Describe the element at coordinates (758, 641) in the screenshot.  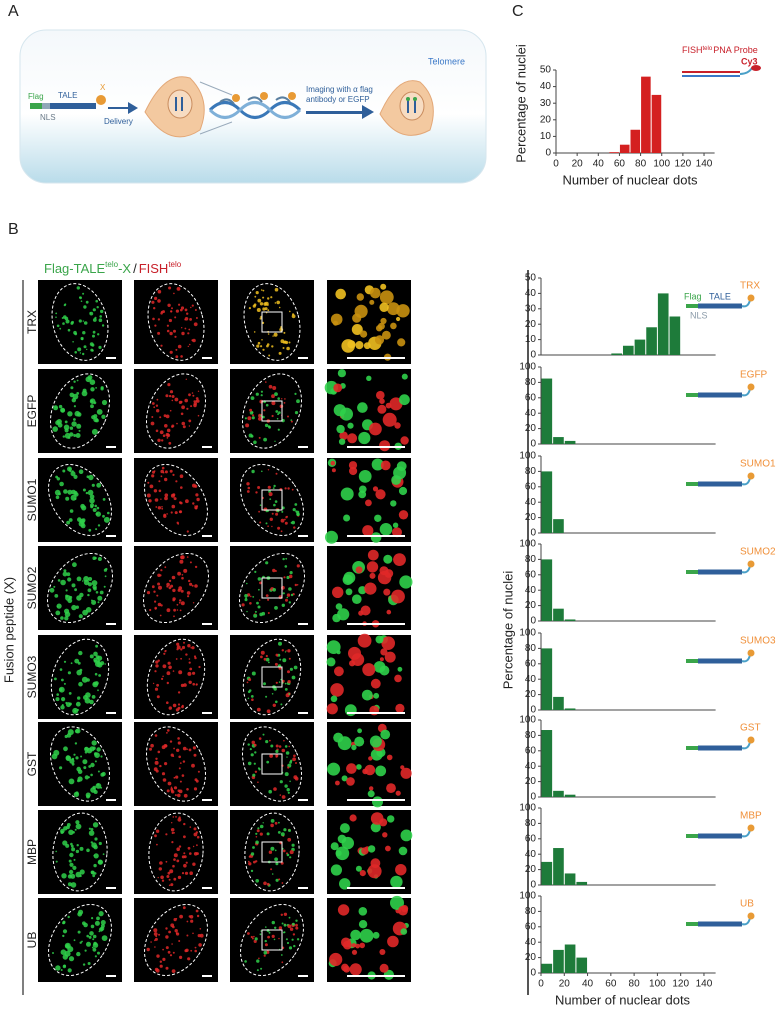
I see `construct-label: SUMO3` at that location.